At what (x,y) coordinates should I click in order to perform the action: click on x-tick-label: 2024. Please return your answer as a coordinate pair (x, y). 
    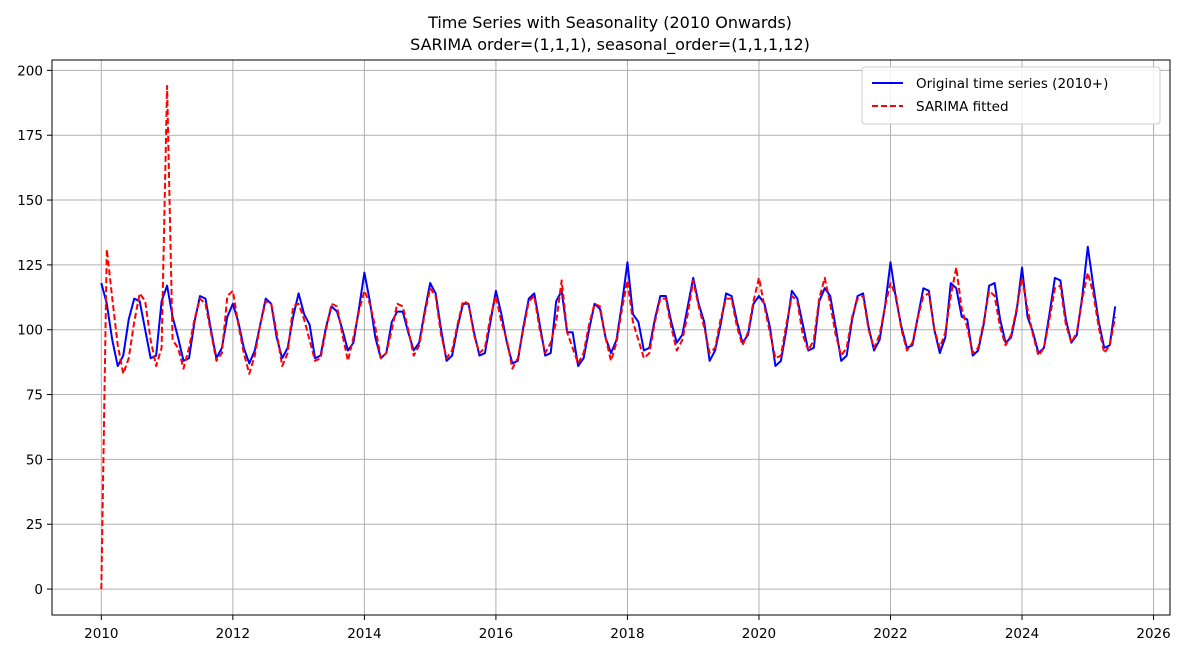
    Looking at the image, I should click on (1022, 634).